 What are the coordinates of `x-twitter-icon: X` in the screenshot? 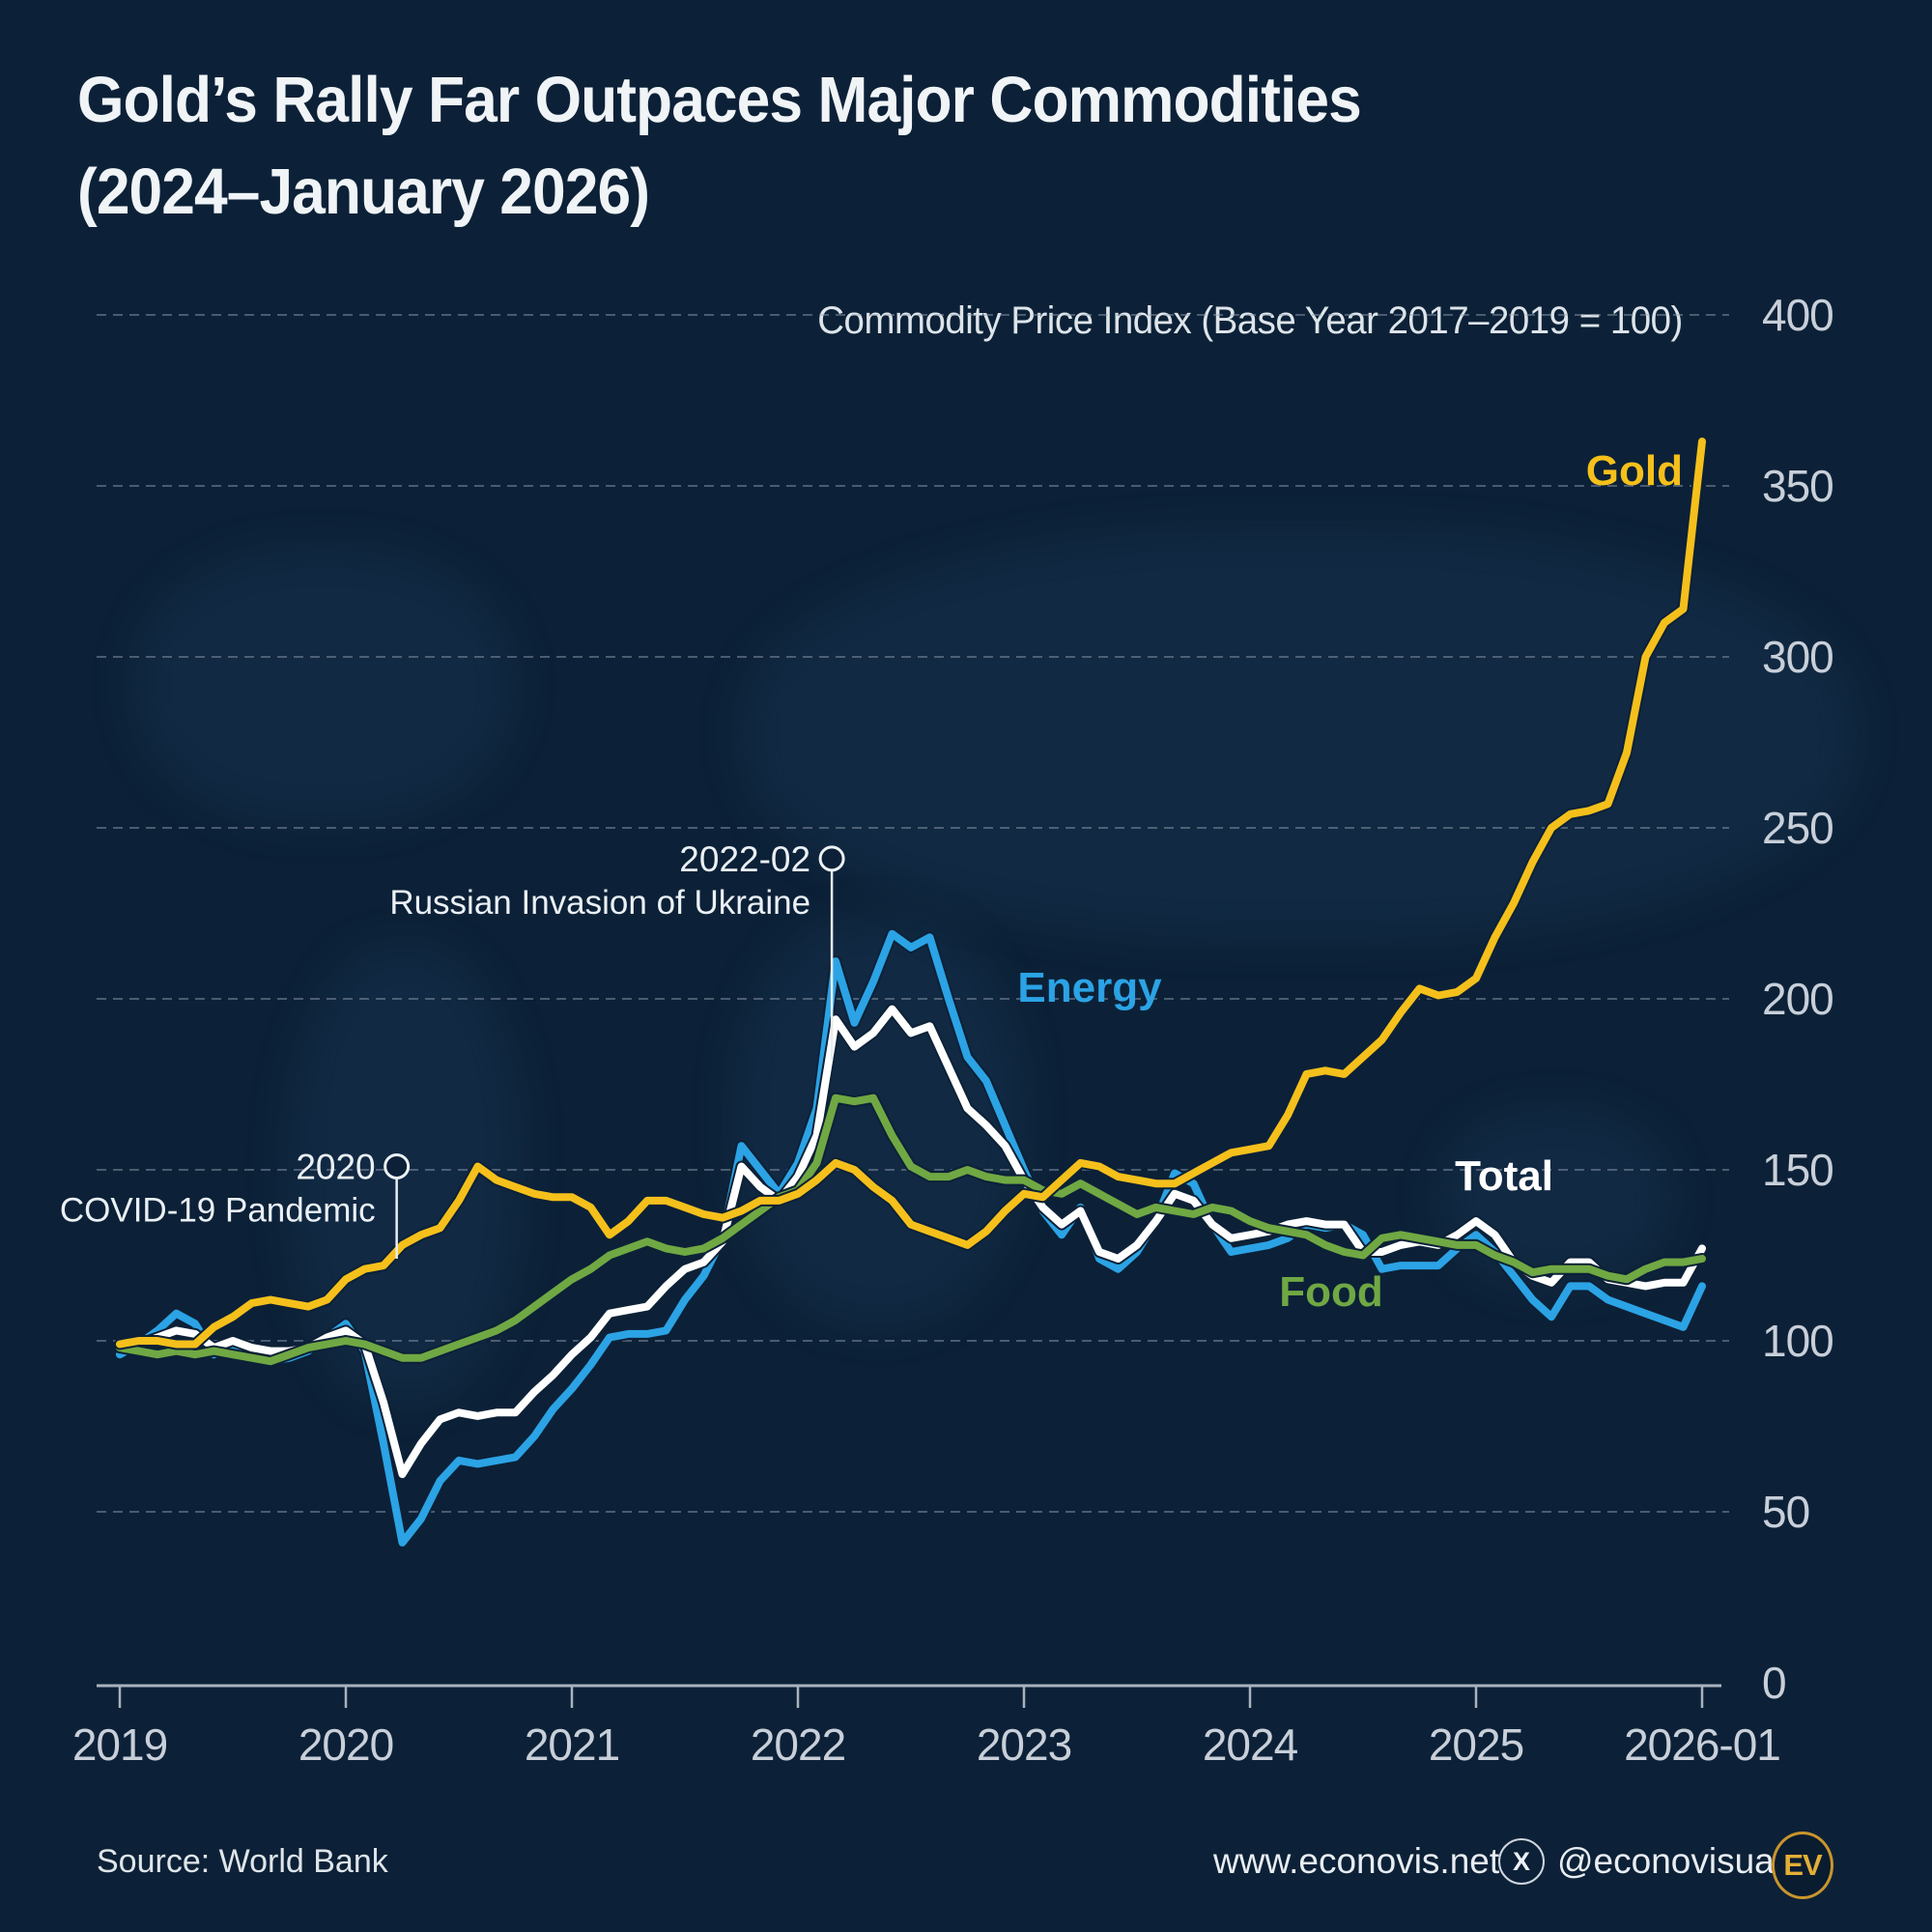 It's located at (1521, 1861).